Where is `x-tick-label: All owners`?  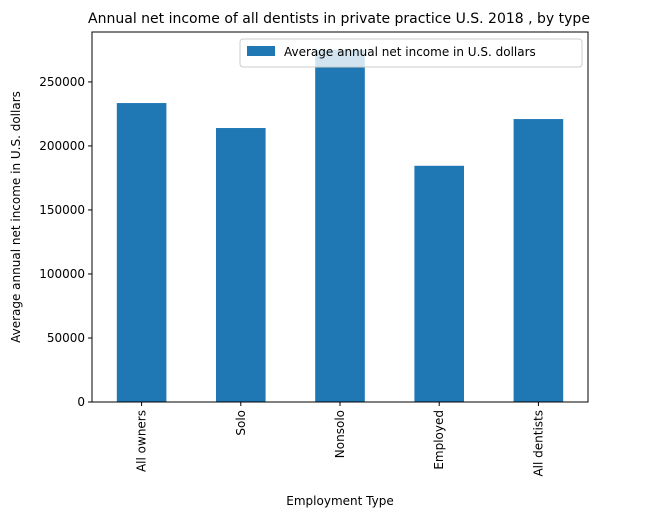 x-tick-label: All owners is located at coordinates (142, 441).